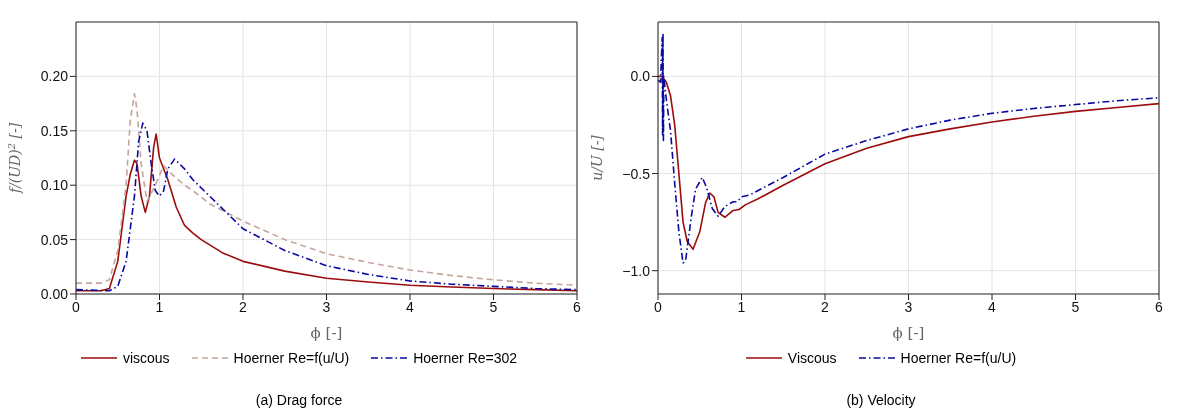  What do you see at coordinates (54, 130) in the screenshot?
I see `y-tick-label: 0.15` at bounding box center [54, 130].